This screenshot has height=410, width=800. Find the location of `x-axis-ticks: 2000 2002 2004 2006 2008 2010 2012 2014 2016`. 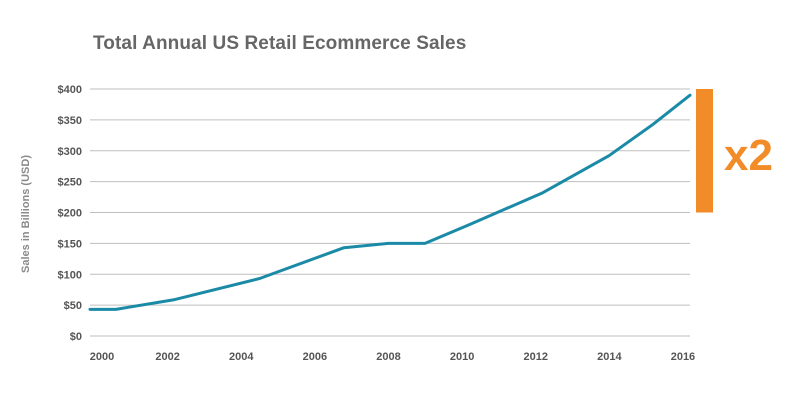

x-axis-ticks: 2000 2002 2004 2006 2008 2010 2012 2014 2016 is located at coordinates (392, 357).